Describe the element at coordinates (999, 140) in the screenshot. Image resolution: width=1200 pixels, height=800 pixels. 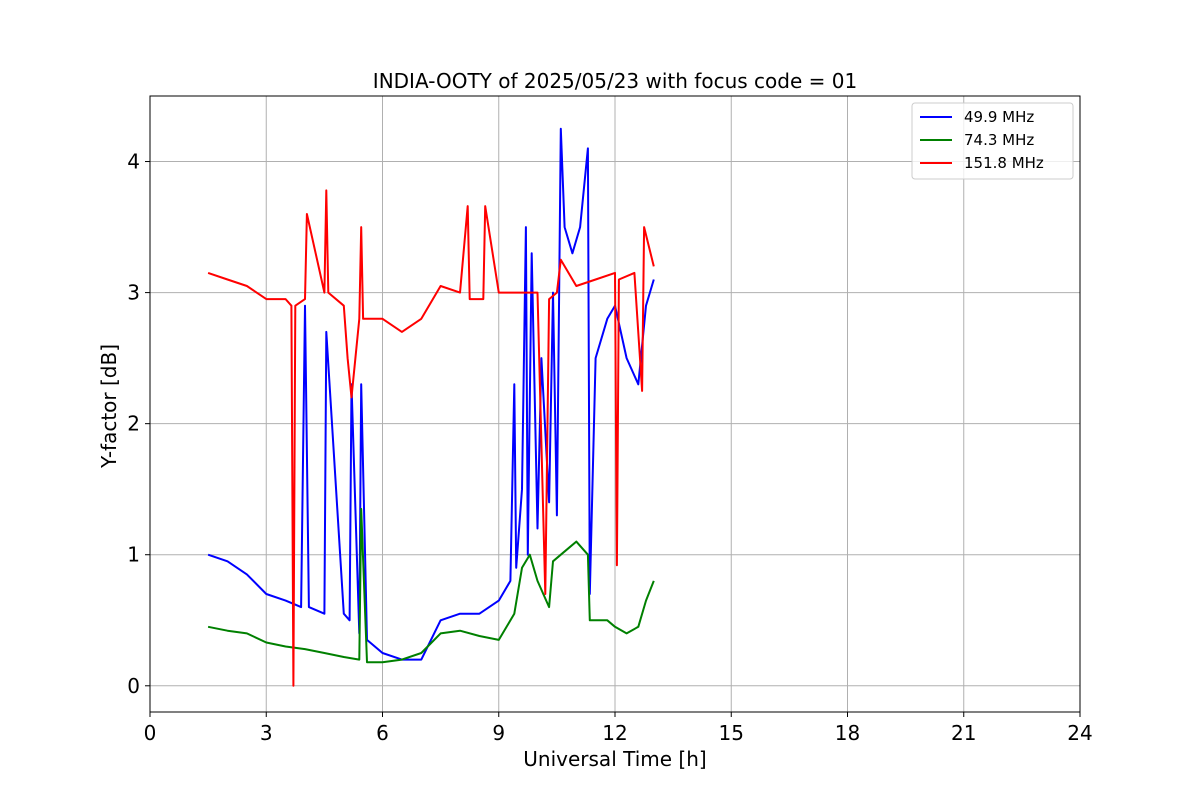
I see `legend-label: 74.3 MHz` at that location.